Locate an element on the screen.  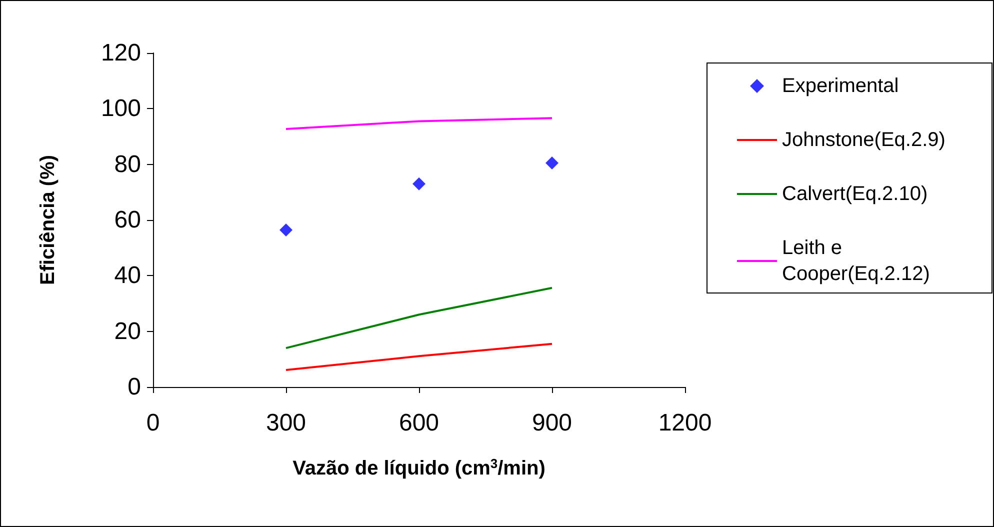
legend-label: Leith e Cooper(Eq.2.12) is located at coordinates (856, 261).